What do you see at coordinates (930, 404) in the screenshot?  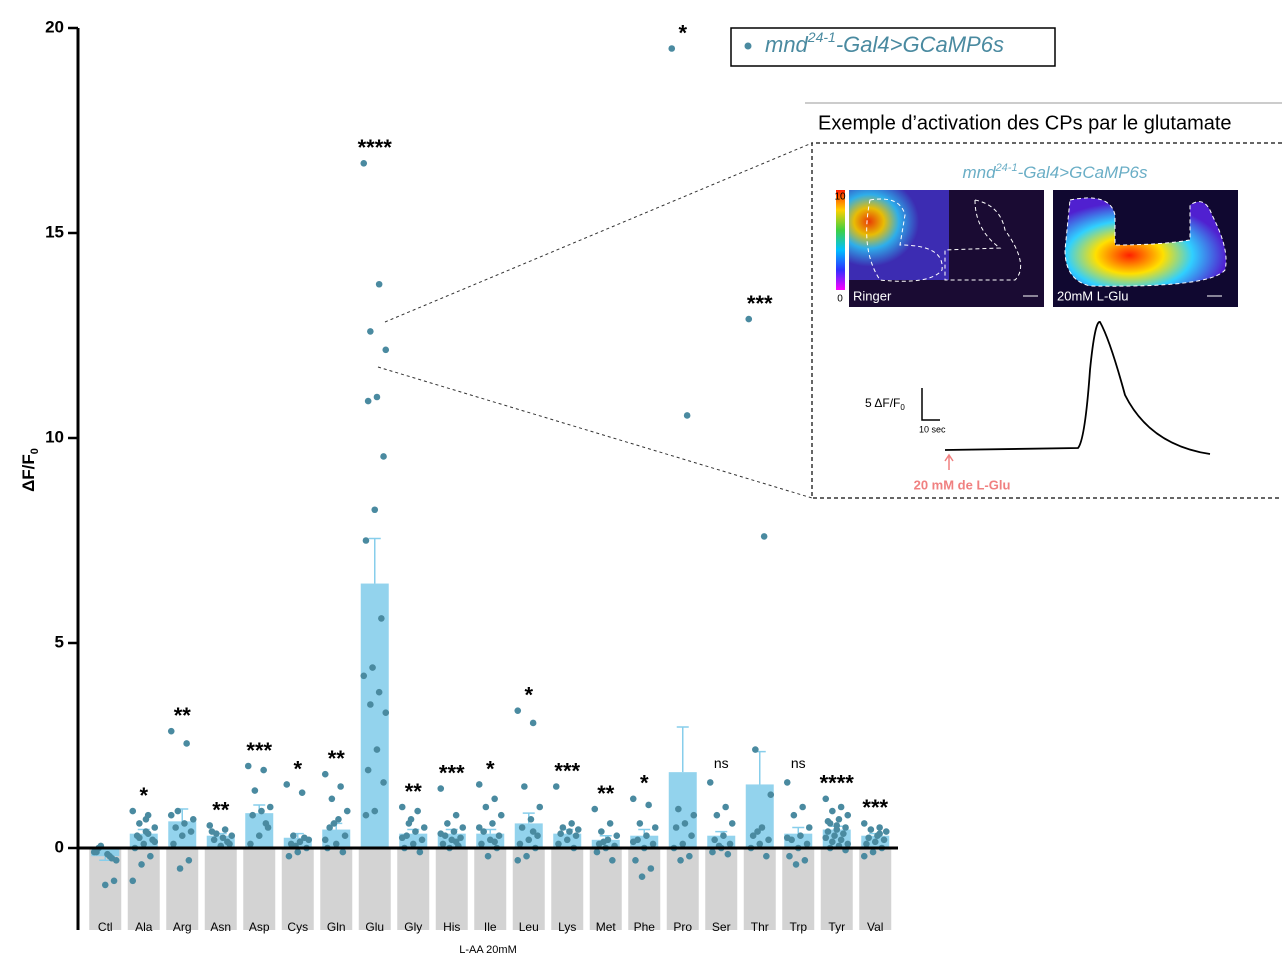 I see `trace-scale` at bounding box center [930, 404].